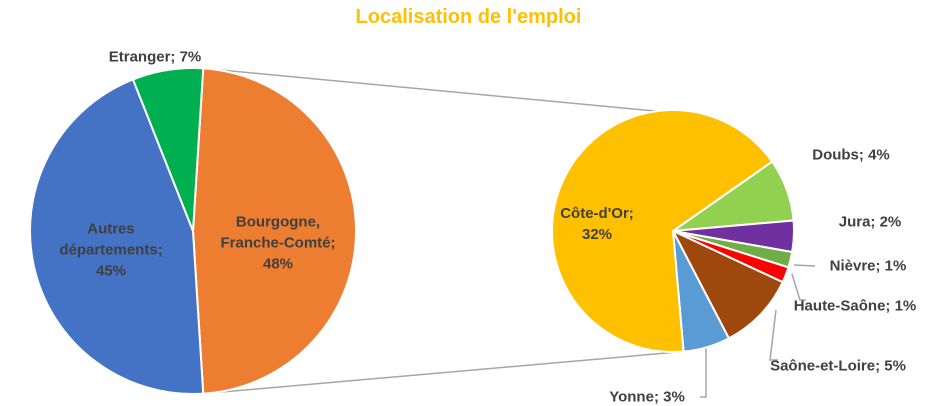  I want to click on label-category: Bourgogne, Franche-Comté, so click(275, 232).